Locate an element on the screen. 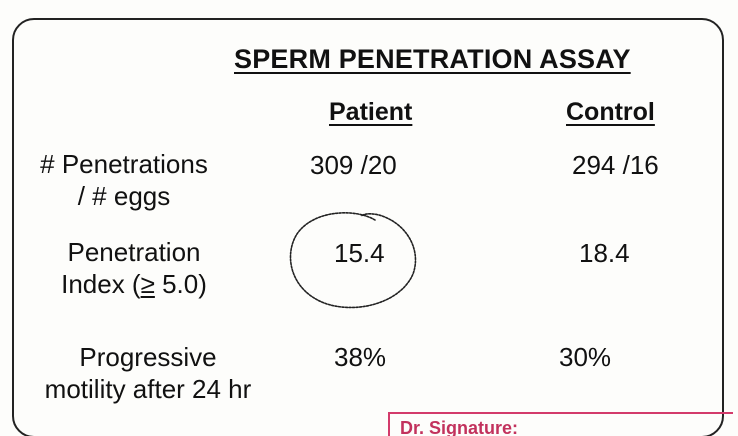 The width and height of the screenshot is (738, 436). penetration-index-row-label: Penetration Index (≥ 5.0) is located at coordinates (134, 268).